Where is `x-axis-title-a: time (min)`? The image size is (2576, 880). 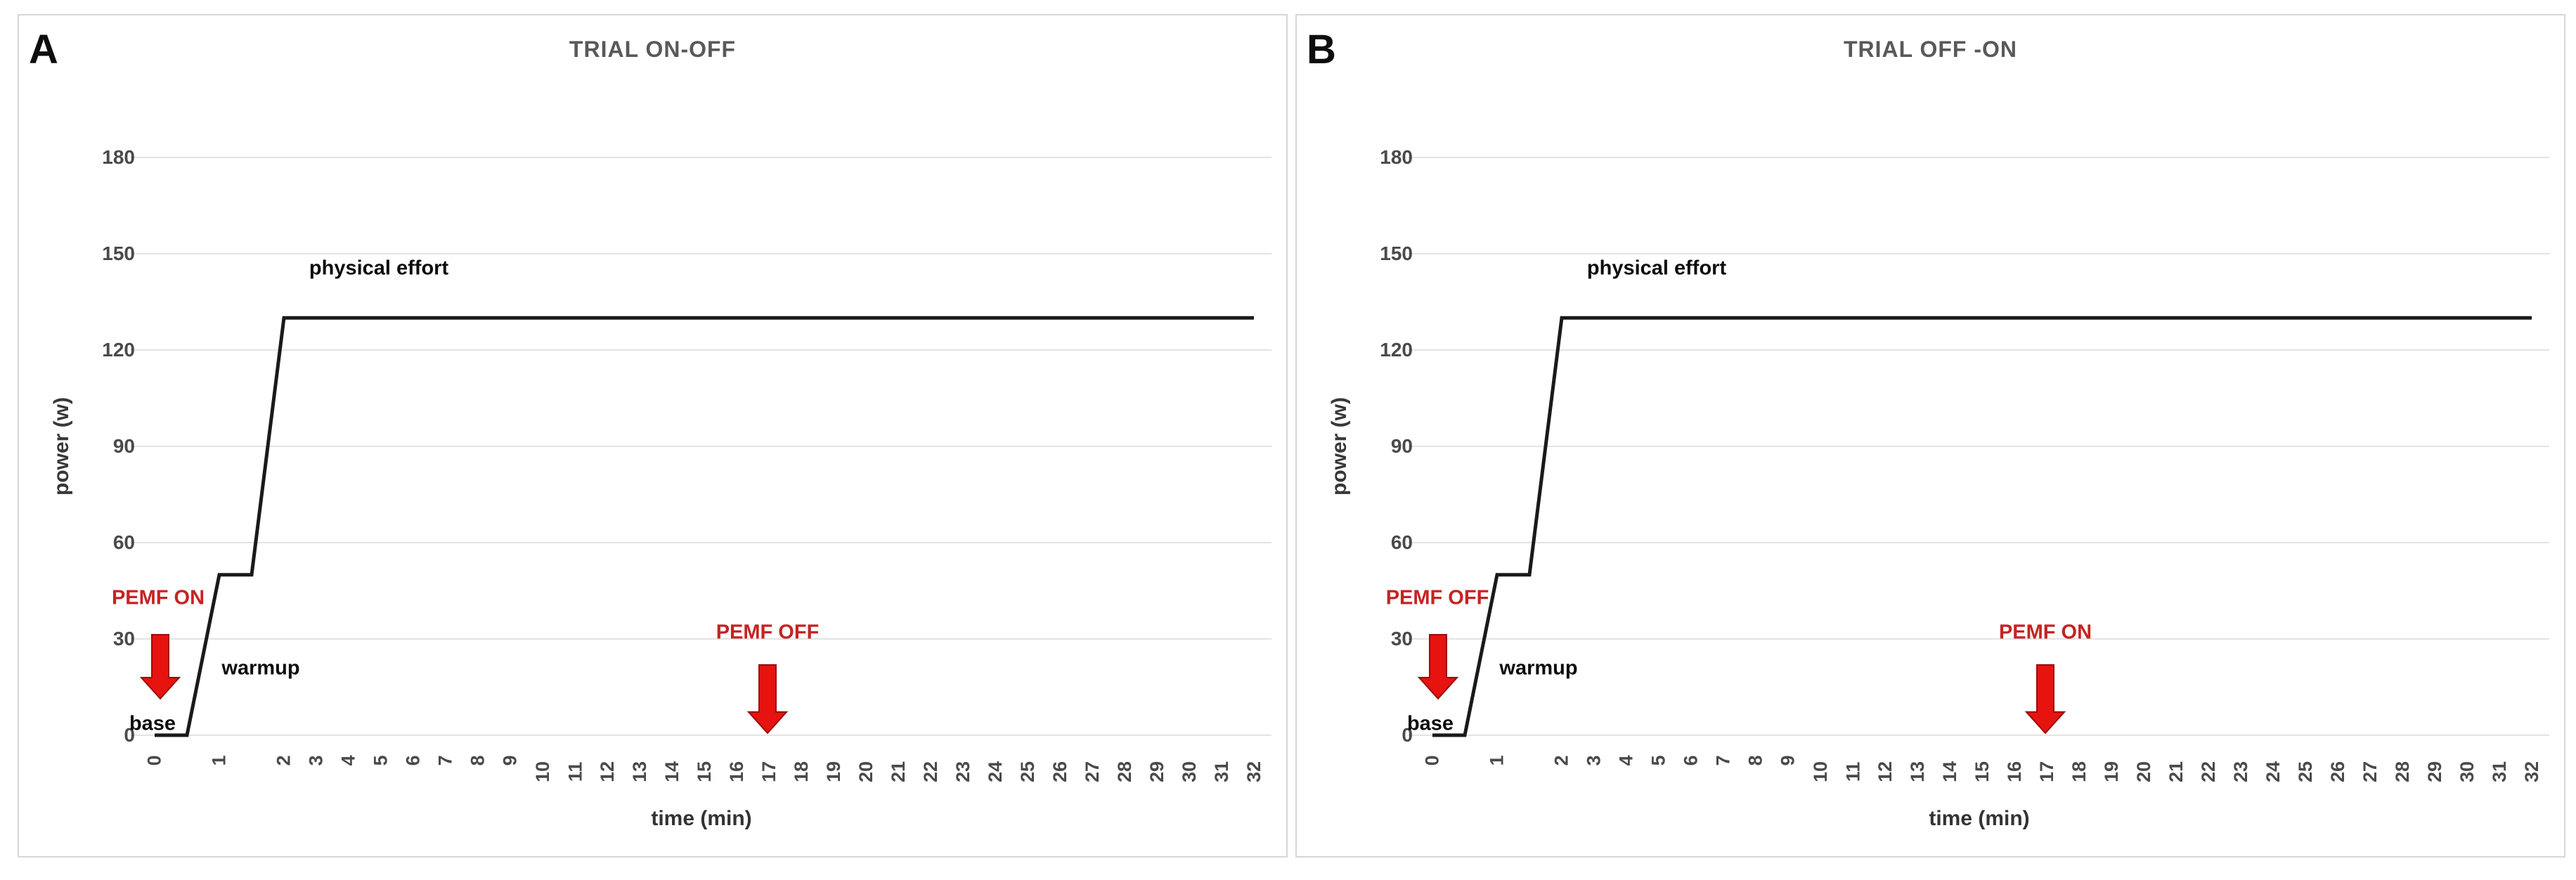
x-axis-title-a: time (min) is located at coordinates (702, 818).